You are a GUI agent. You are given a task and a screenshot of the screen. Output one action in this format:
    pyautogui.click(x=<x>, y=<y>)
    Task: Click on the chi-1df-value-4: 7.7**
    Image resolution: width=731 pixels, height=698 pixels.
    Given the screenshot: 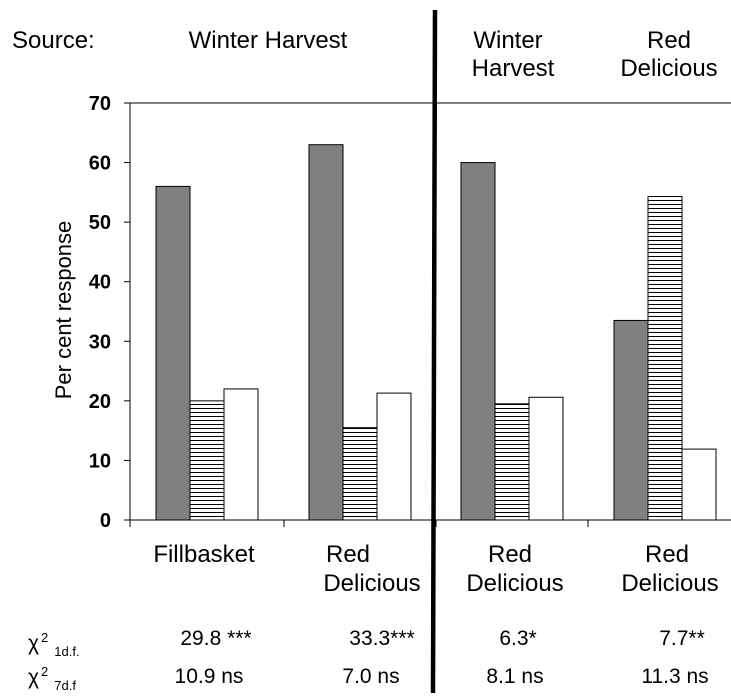 What is the action you would take?
    pyautogui.click(x=682, y=638)
    